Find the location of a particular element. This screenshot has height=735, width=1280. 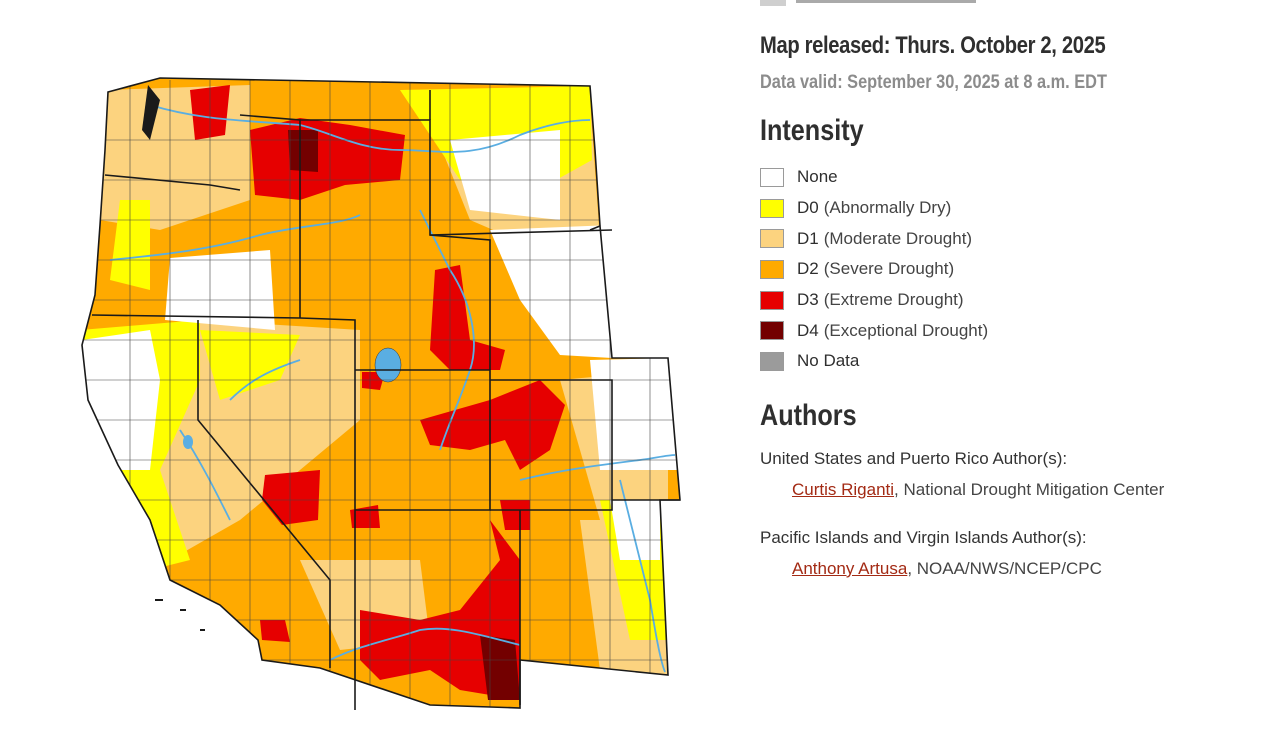

legend-swatch-none is located at coordinates (772, 177).